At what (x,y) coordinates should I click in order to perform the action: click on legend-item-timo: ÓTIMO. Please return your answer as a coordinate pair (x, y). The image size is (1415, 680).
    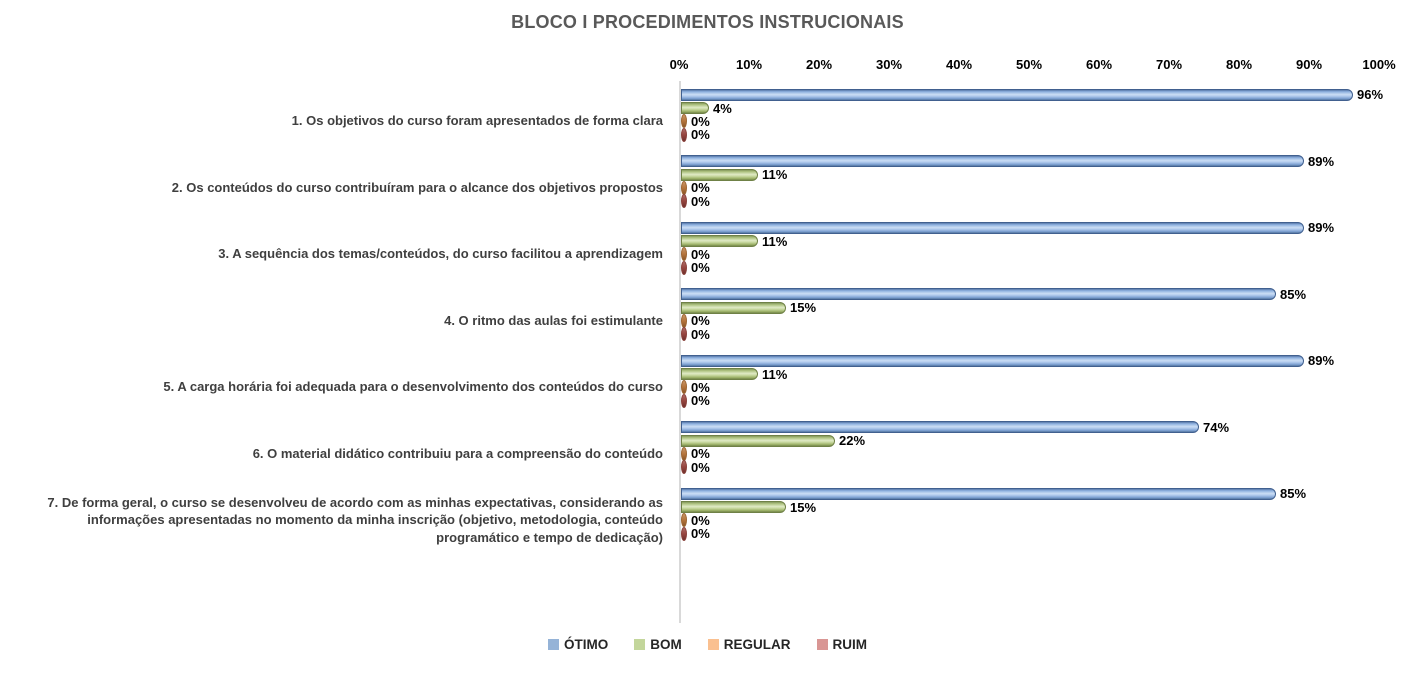
    Looking at the image, I should click on (578, 644).